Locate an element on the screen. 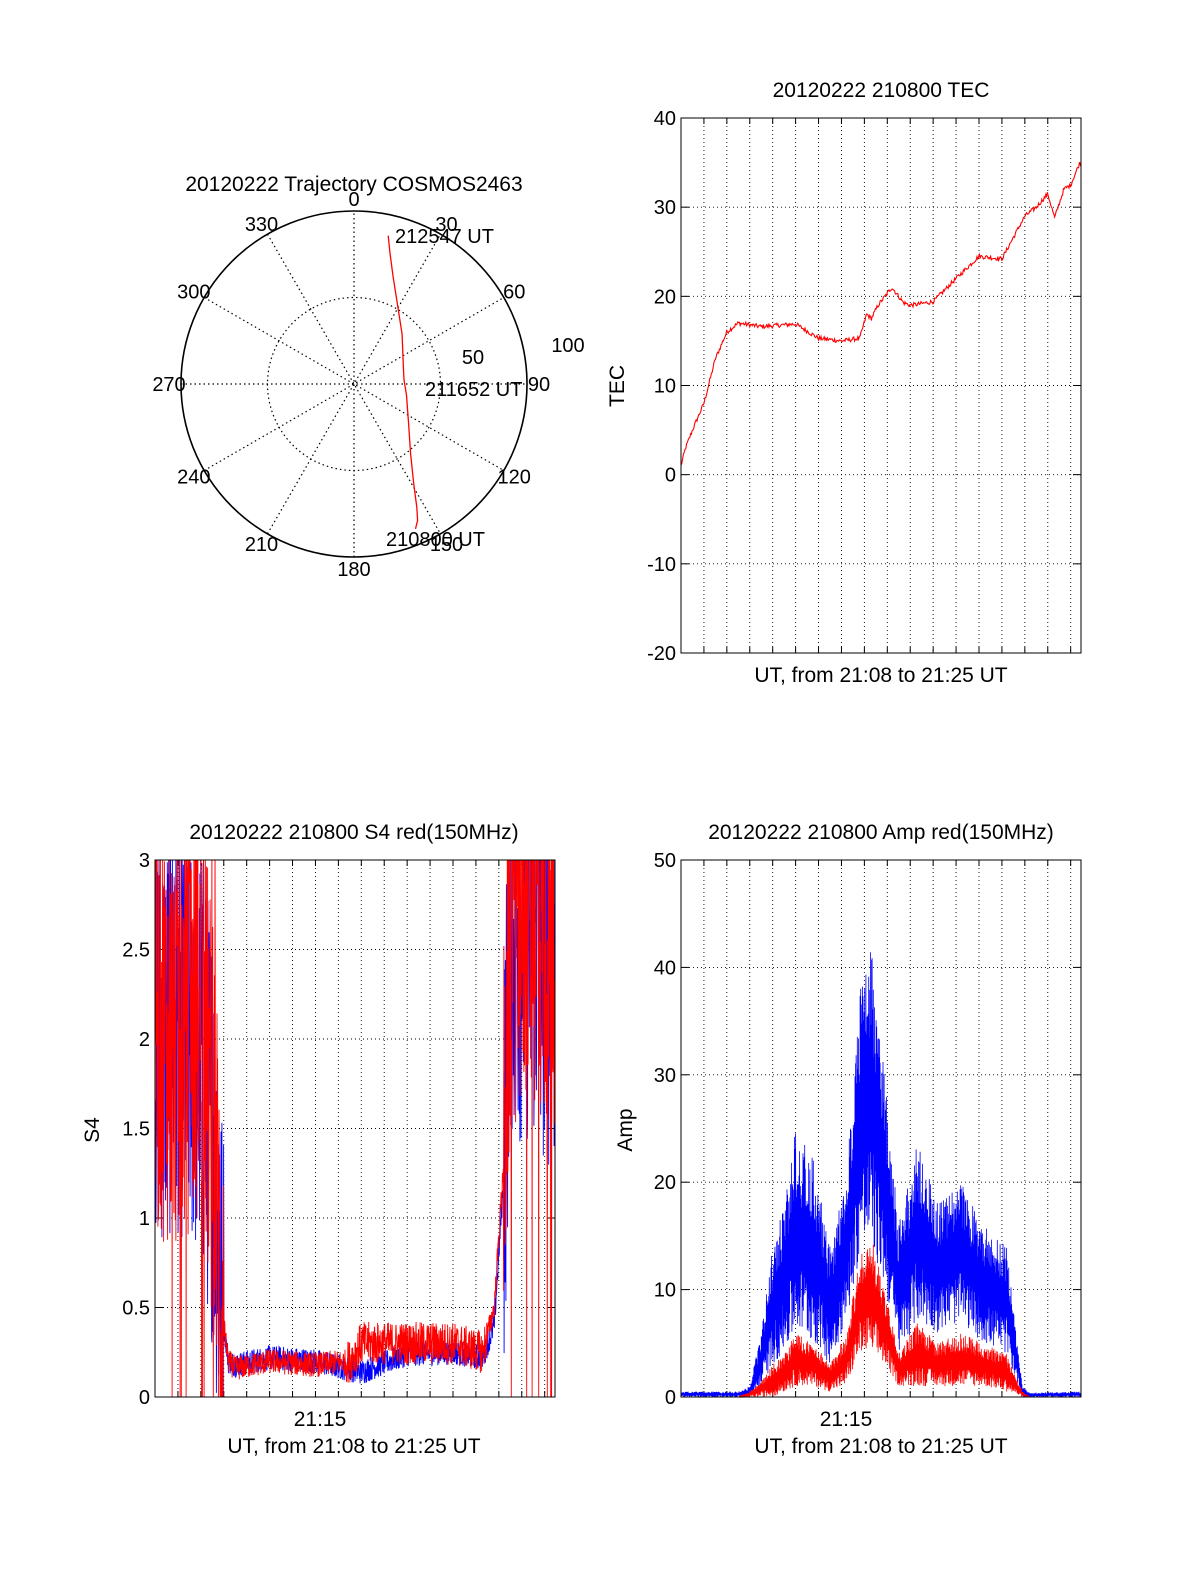 The width and height of the screenshot is (1200, 1575). ytick-label: 2.5 is located at coordinates (136, 951).